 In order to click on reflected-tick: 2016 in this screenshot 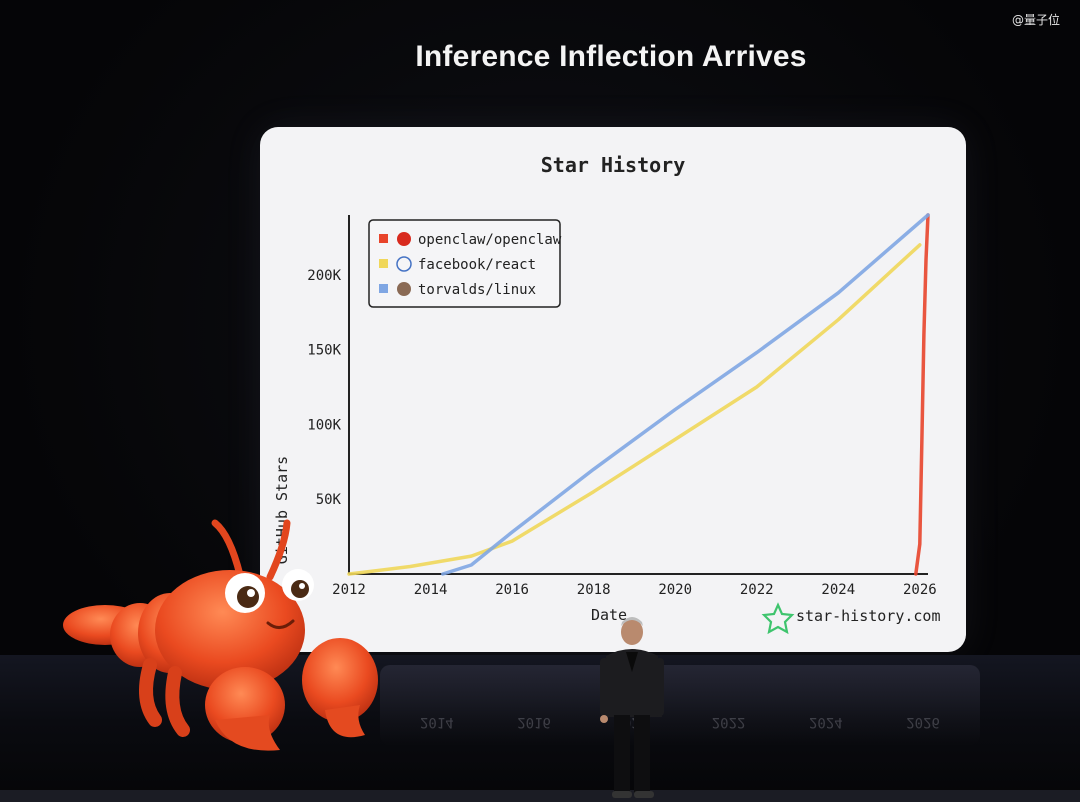, I will do `click(534, 722)`.